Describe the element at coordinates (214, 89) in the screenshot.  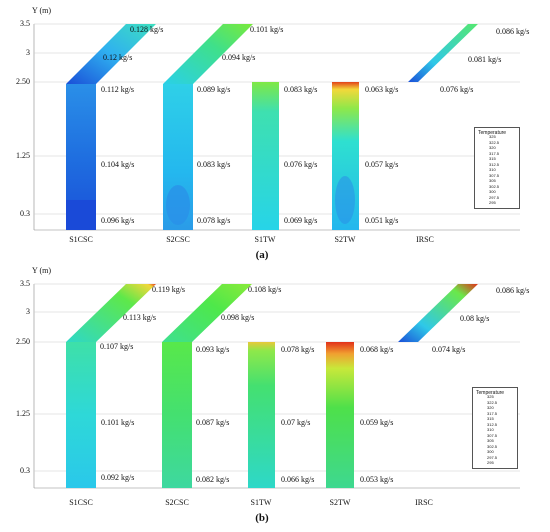
I see `flow-rate-label: 0.089 kg/s` at that location.